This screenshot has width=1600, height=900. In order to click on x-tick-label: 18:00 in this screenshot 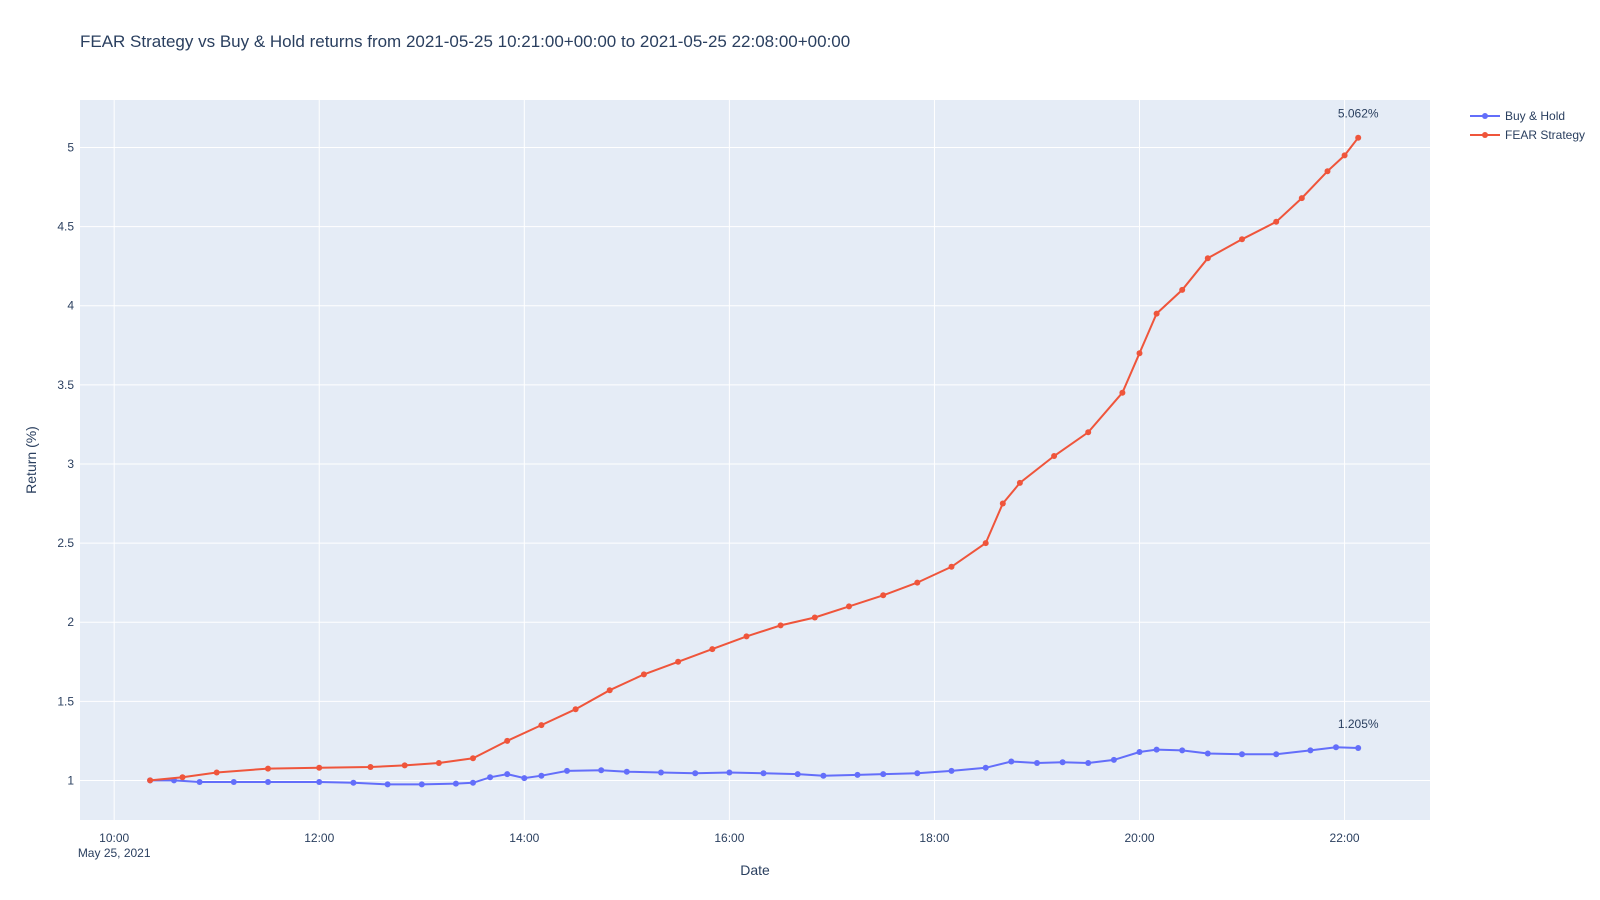, I will do `click(934, 838)`.